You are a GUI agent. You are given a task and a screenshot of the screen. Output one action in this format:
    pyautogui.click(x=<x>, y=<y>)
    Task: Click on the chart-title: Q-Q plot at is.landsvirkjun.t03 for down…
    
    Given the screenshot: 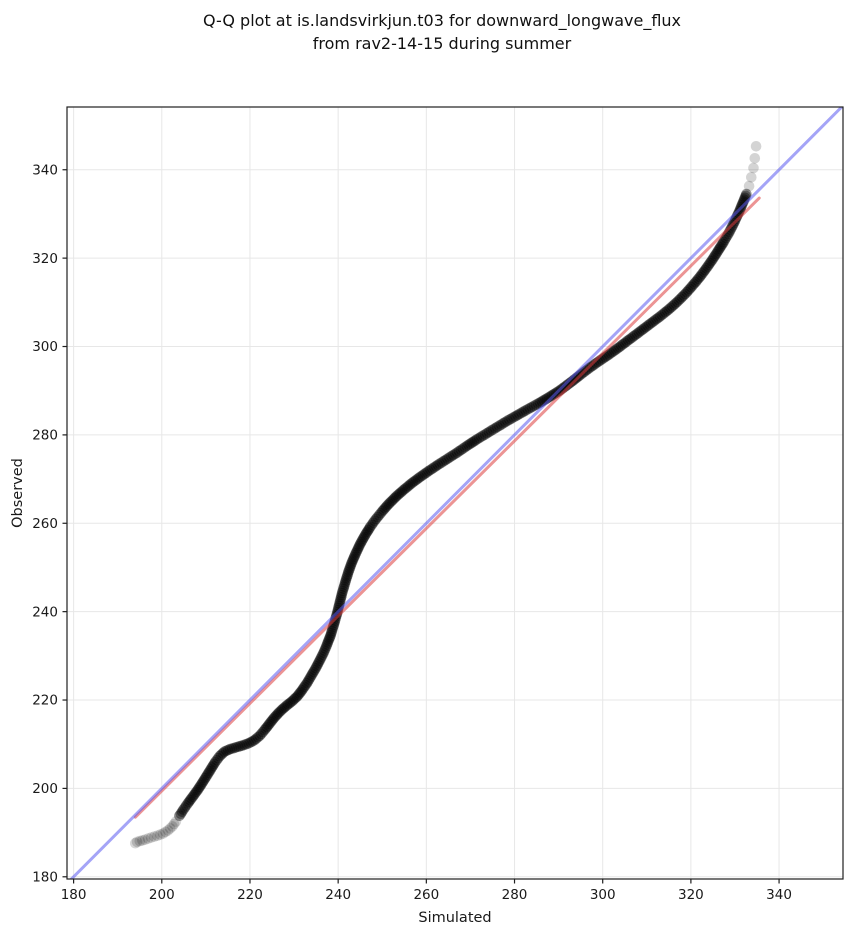 What is the action you would take?
    pyautogui.click(x=442, y=32)
    